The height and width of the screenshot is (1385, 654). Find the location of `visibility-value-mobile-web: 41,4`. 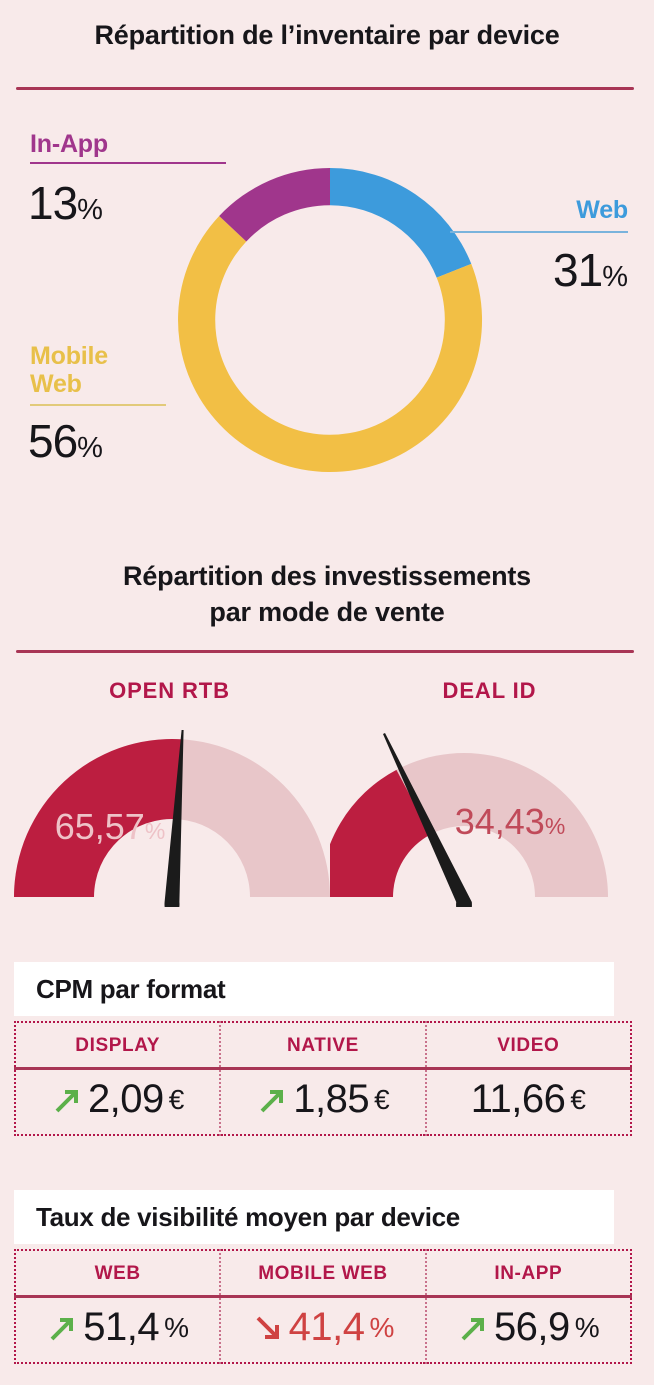

visibility-value-mobile-web: 41,4 is located at coordinates (326, 1327).